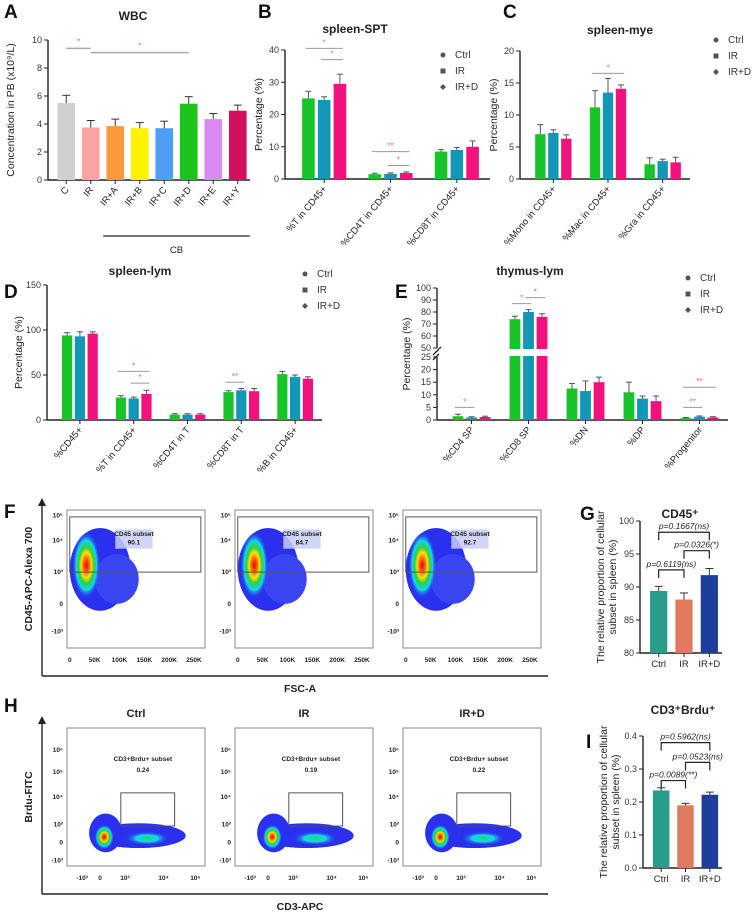 The height and width of the screenshot is (912, 755). I want to click on y-tick-label: 4, so click(39, 124).